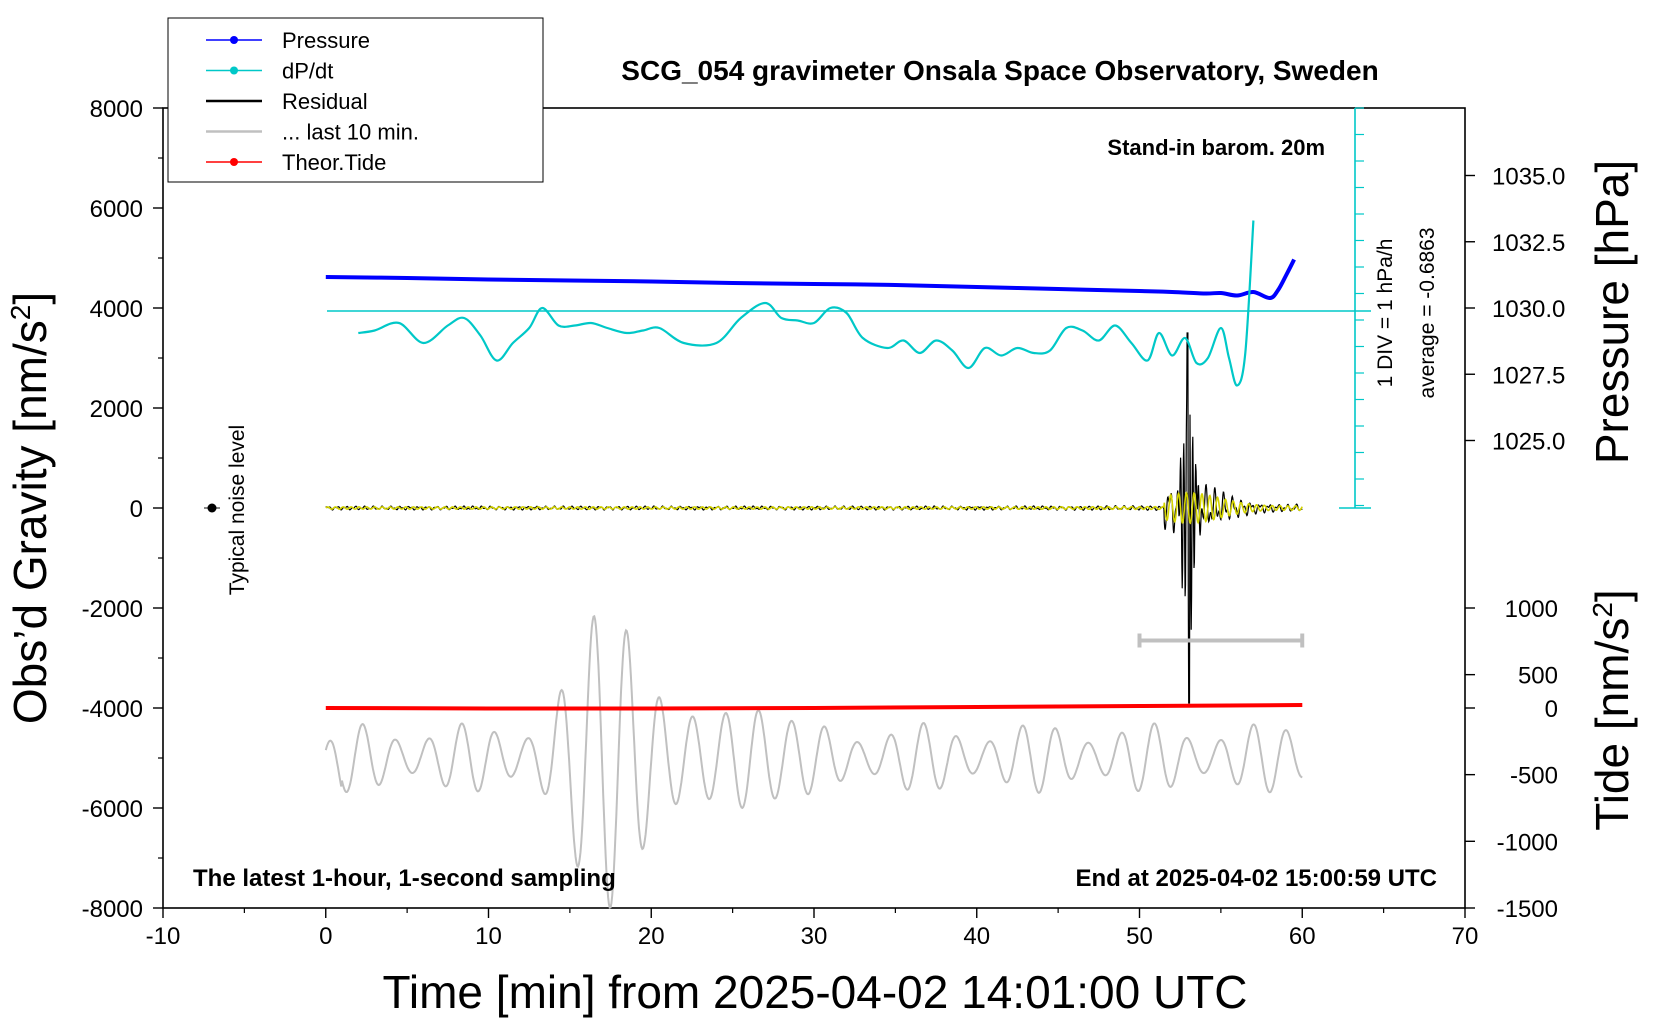 This screenshot has width=1660, height=1020. What do you see at coordinates (116, 209) in the screenshot?
I see `y-tick-label: 6000` at bounding box center [116, 209].